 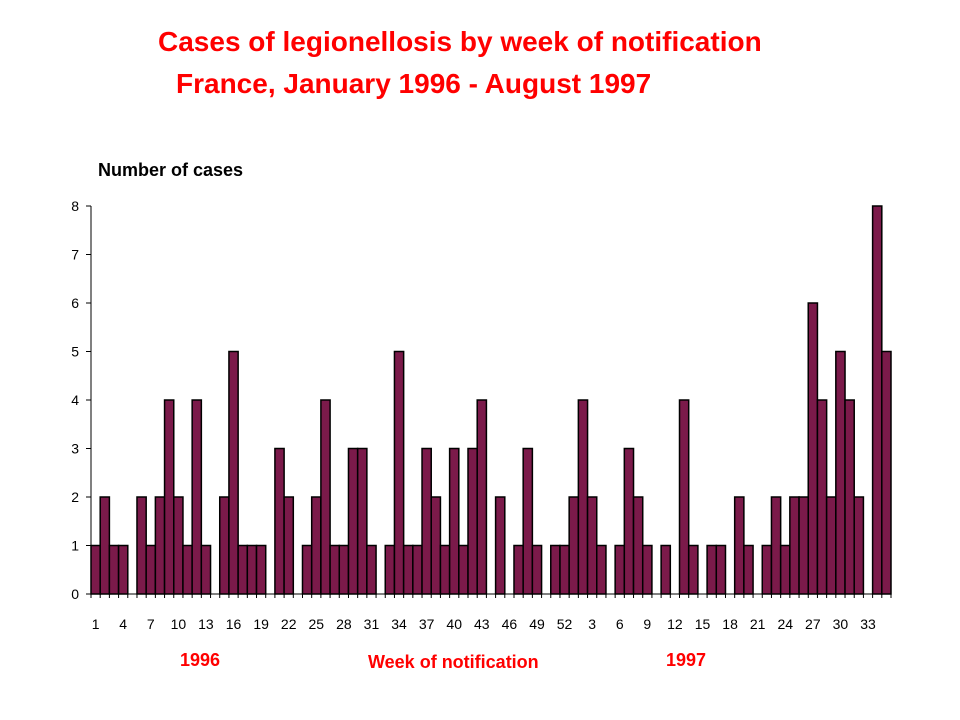 I want to click on x-tick-label: 28, so click(x=344, y=624).